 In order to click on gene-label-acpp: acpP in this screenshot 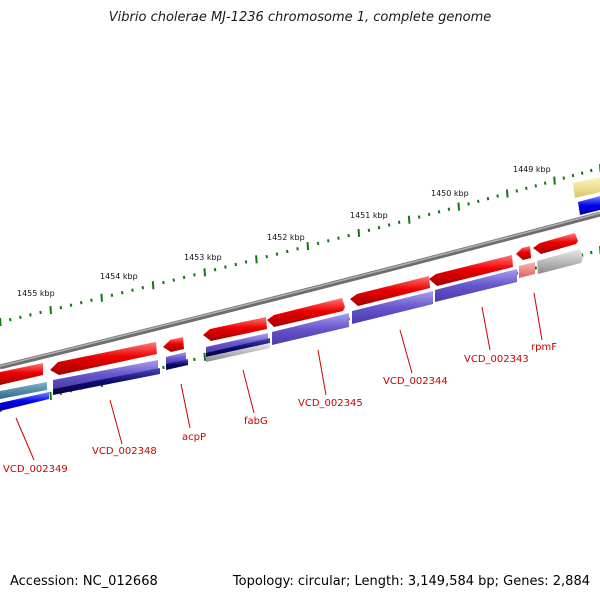, I will do `click(194, 437)`.